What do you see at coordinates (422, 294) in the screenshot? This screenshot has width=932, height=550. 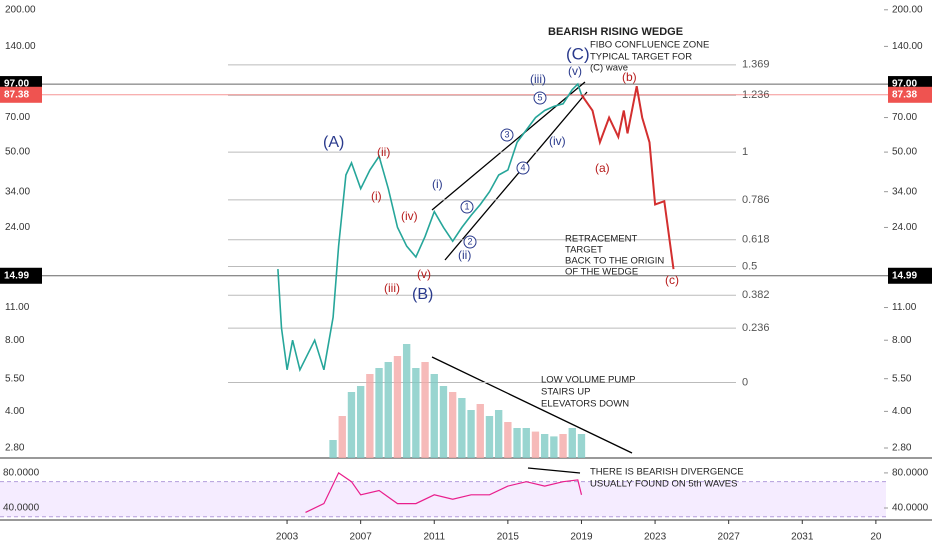 I see `annotation: (B)` at bounding box center [422, 294].